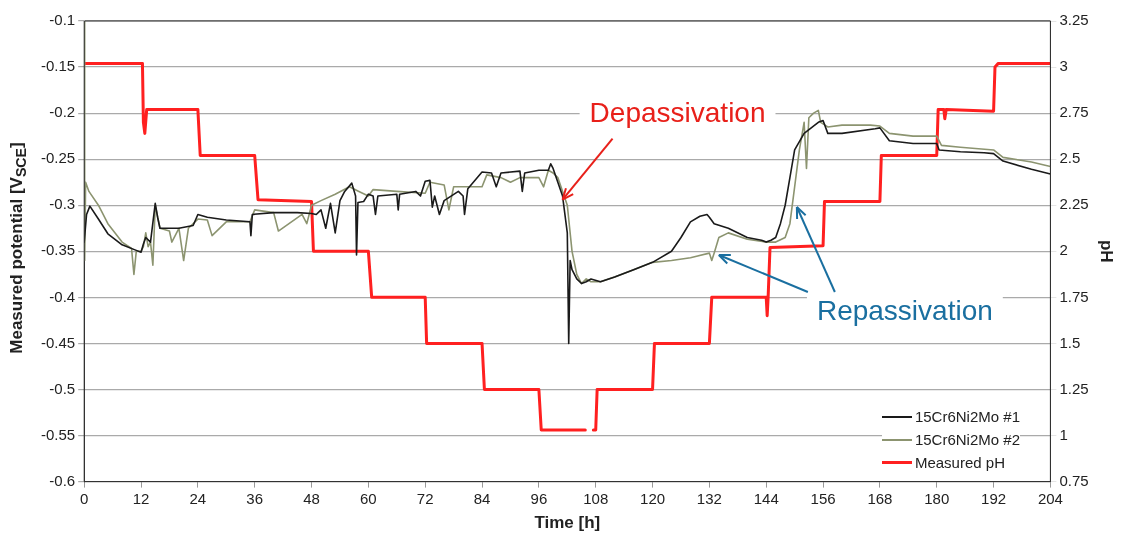 The width and height of the screenshot is (1128, 544). Describe the element at coordinates (1050, 498) in the screenshot. I see `x-tick-label: 204` at that location.